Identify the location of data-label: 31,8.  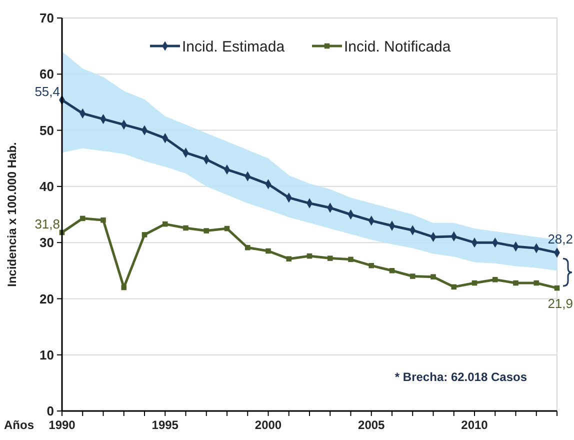
(47, 224).